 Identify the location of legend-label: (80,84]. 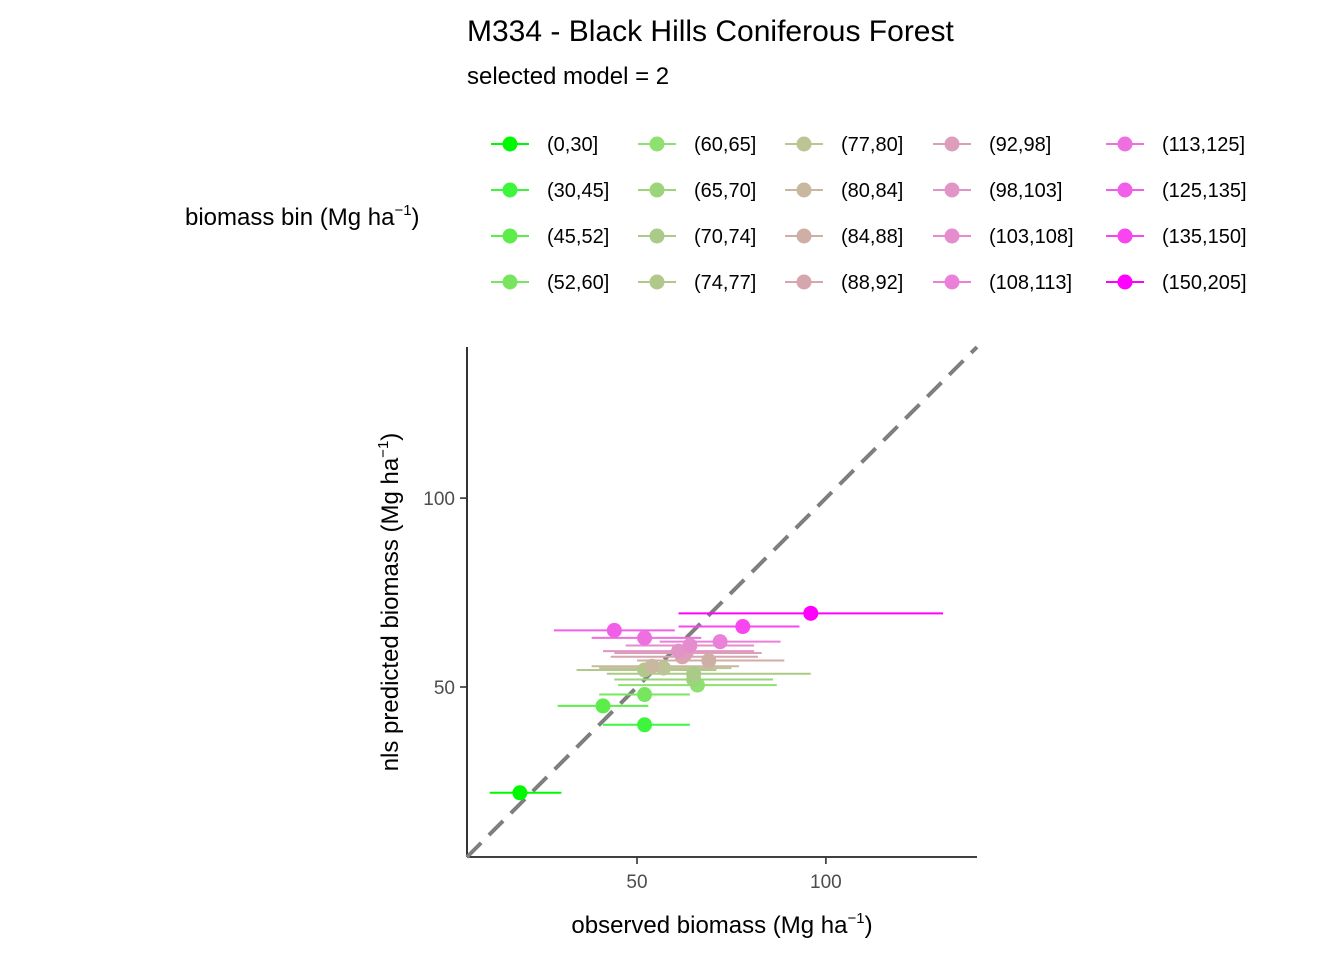
(872, 191).